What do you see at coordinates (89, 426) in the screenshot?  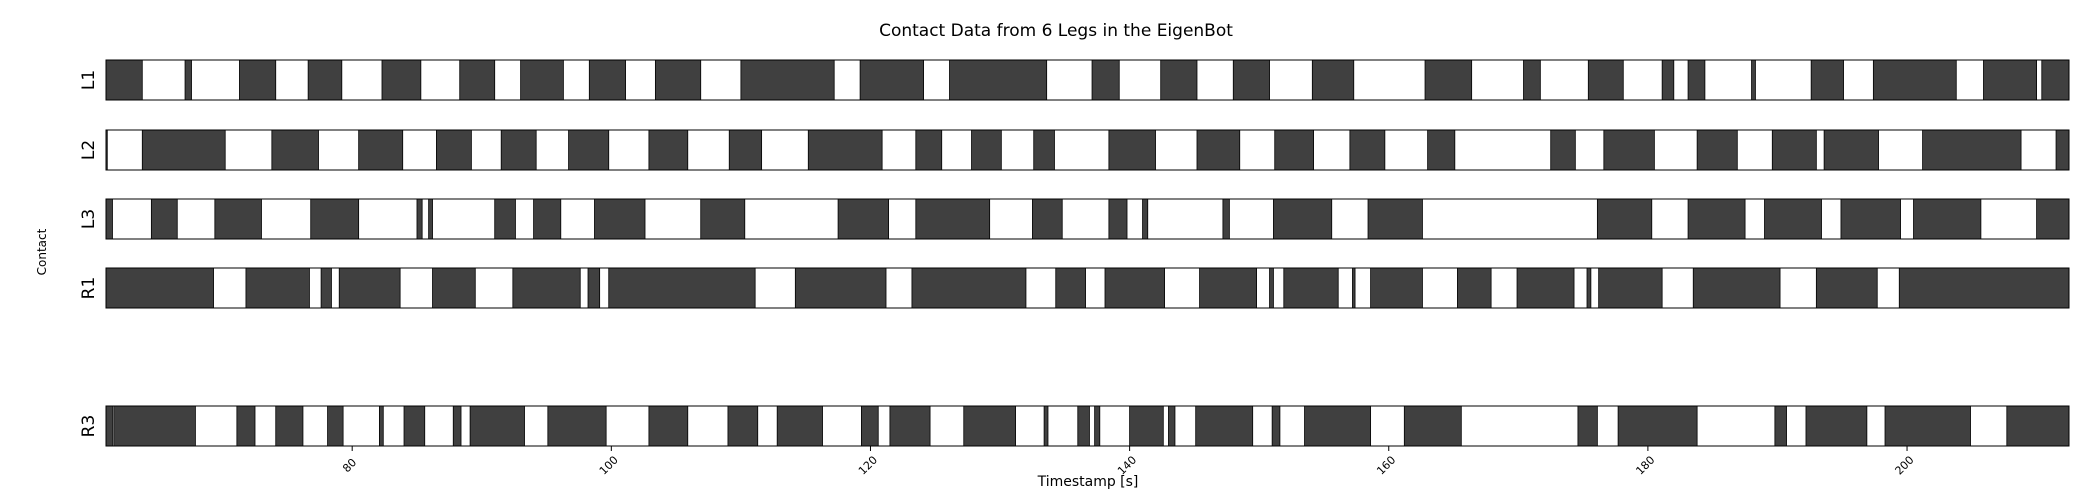 I see `row-label: R3` at bounding box center [89, 426].